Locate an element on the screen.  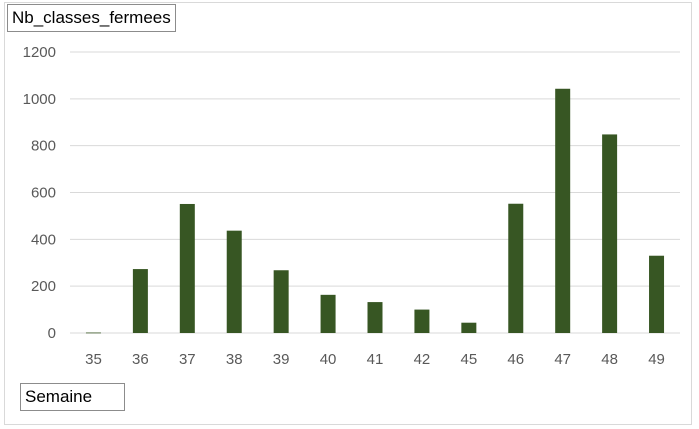
x-tick-label: 35 is located at coordinates (93, 359).